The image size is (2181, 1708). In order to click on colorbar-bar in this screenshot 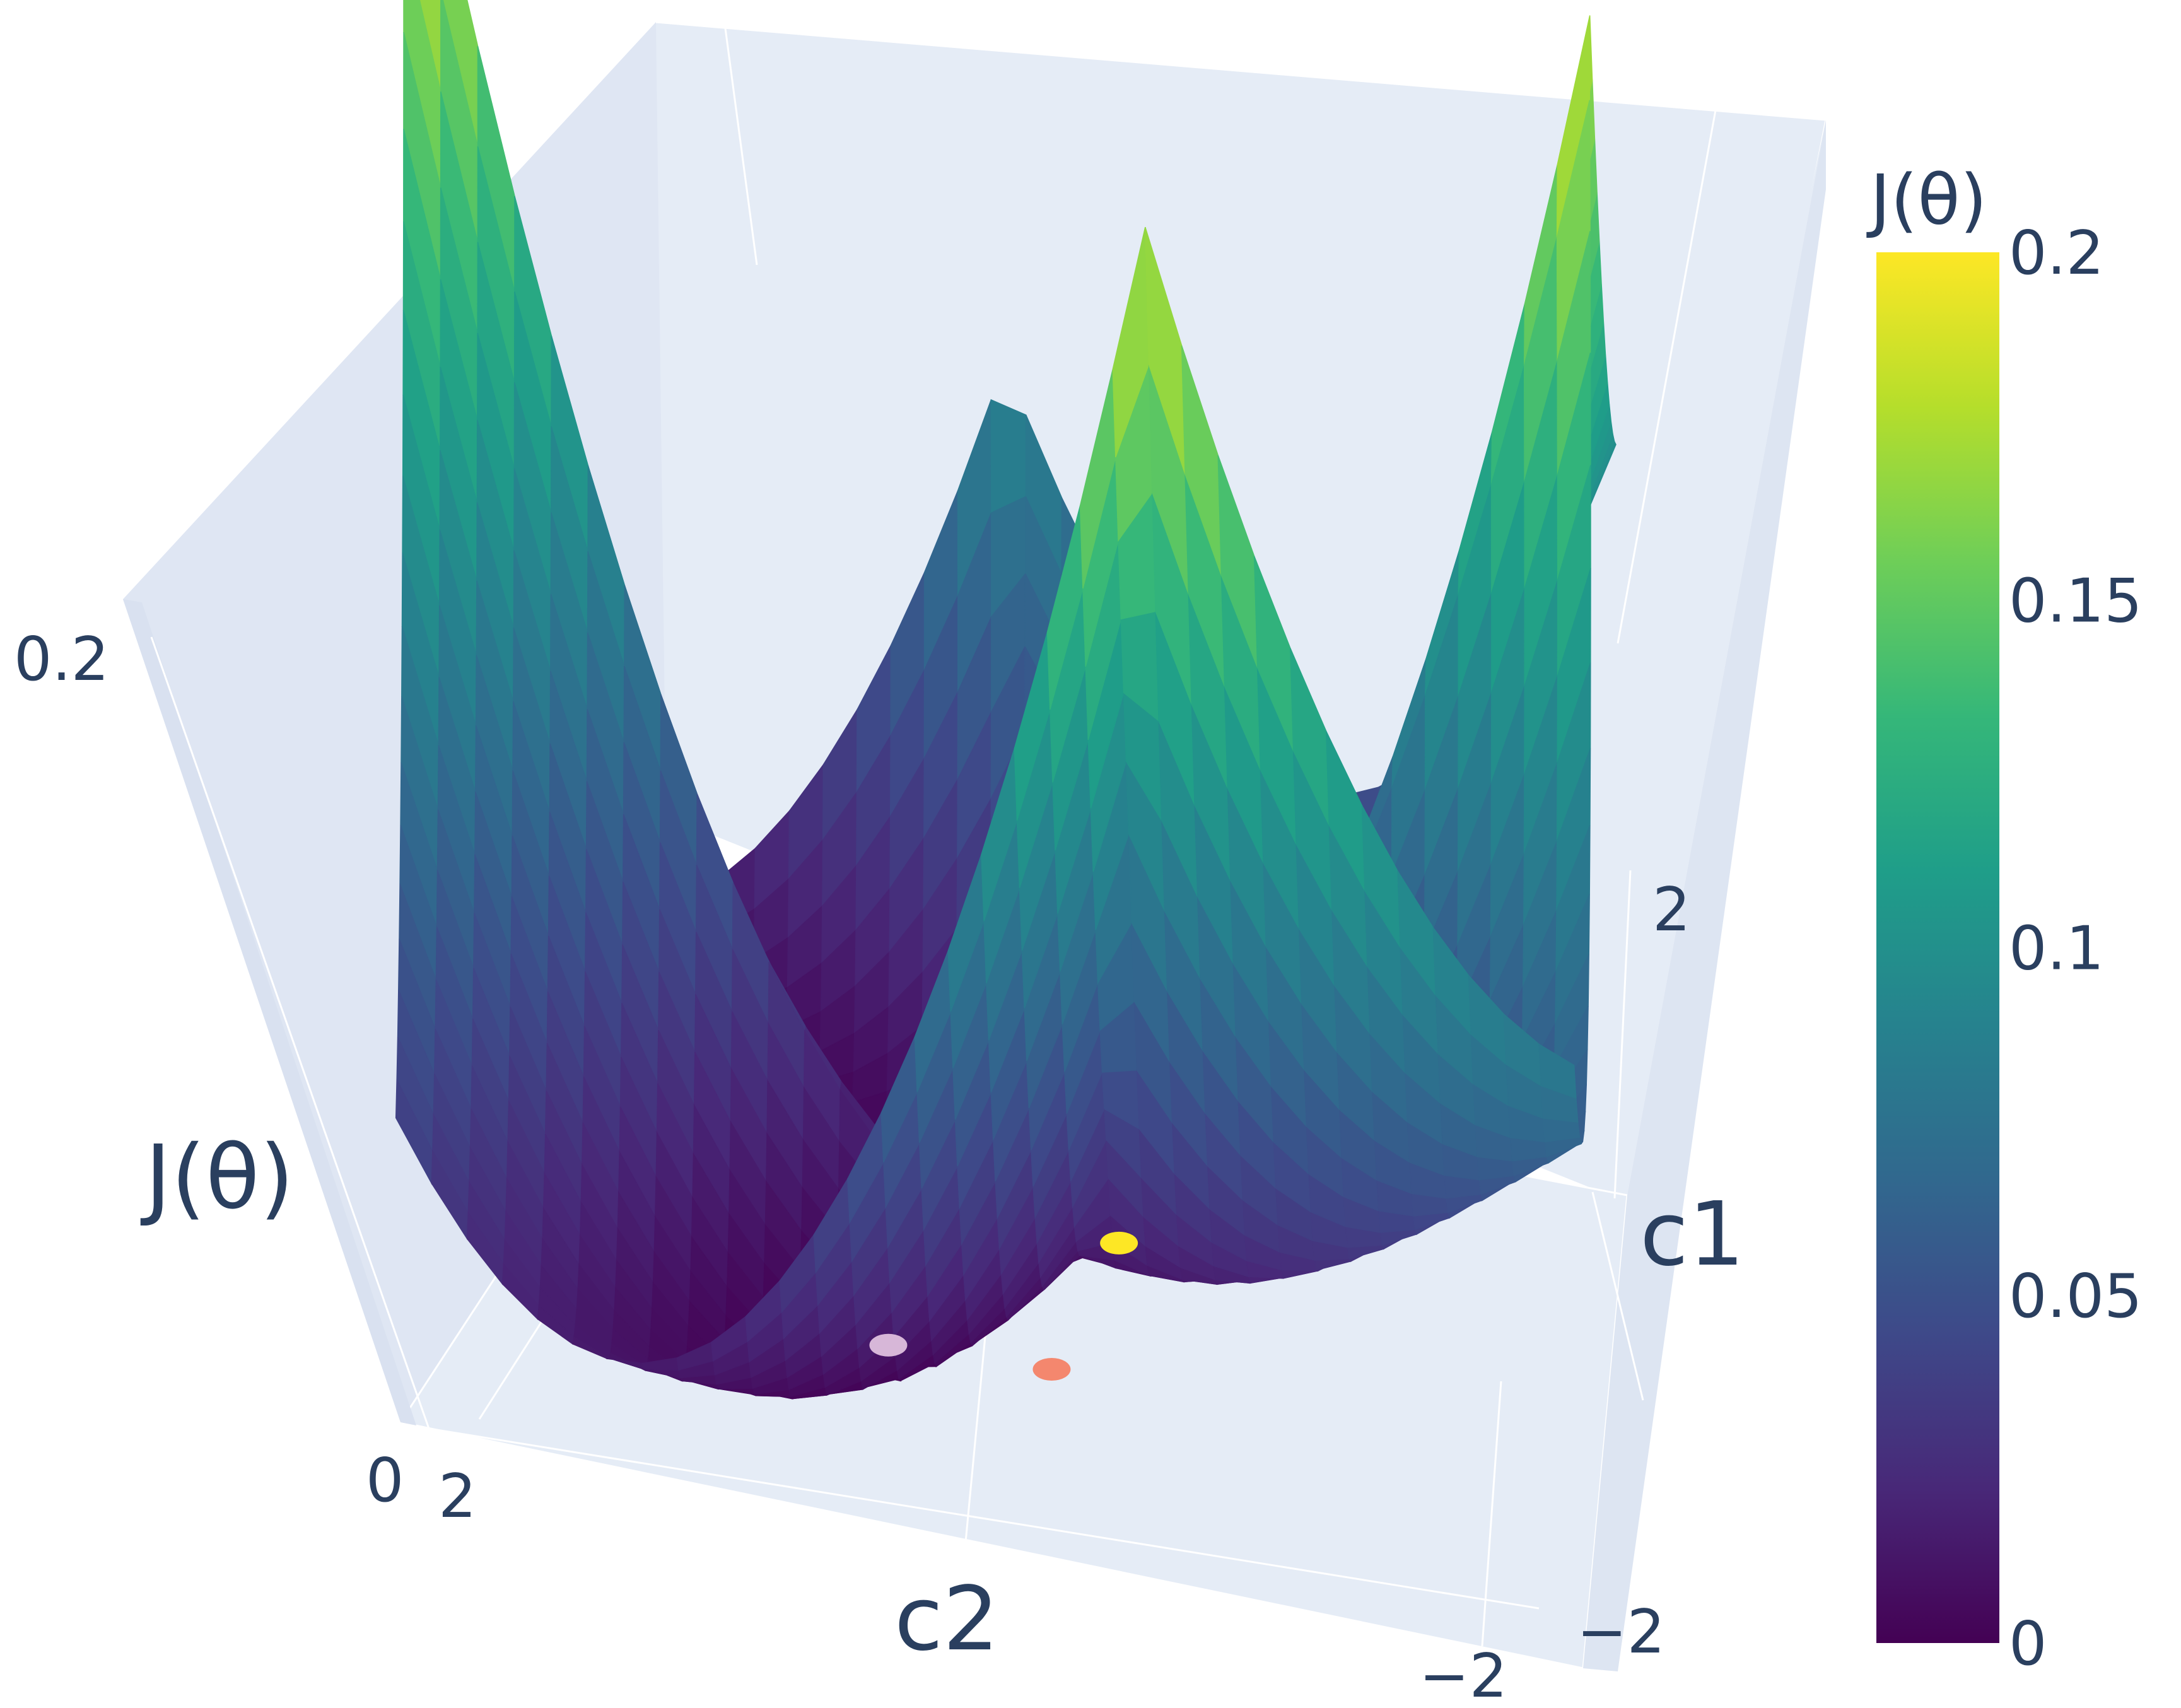, I will do `click(1938, 948)`.